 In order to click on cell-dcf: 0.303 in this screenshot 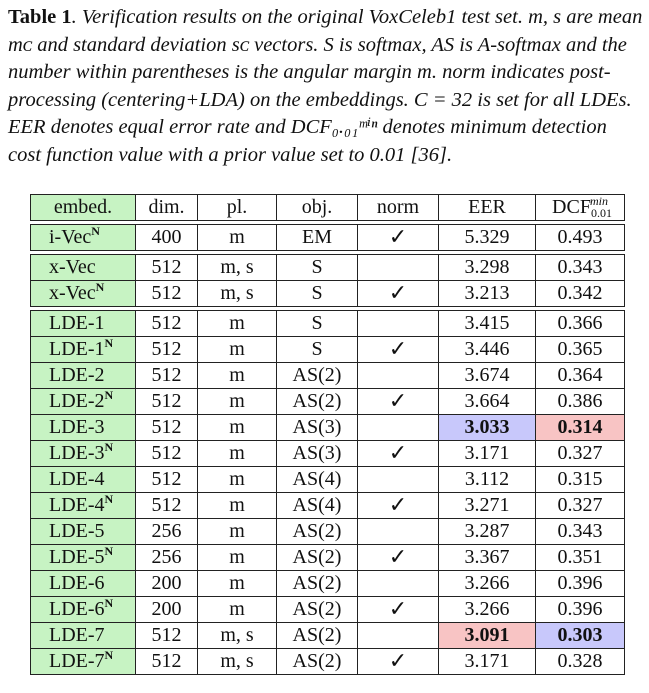, I will do `click(580, 635)`.